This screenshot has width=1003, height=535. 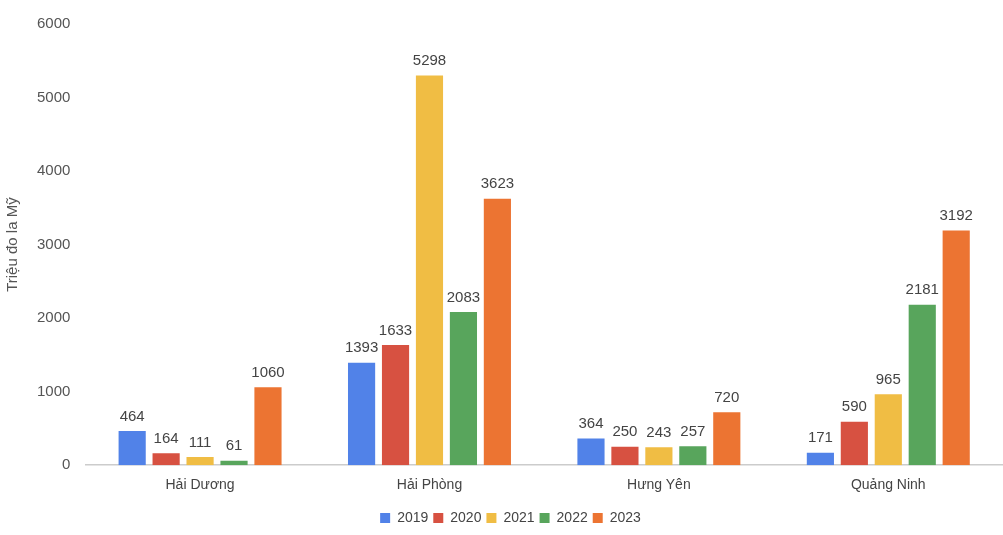 What do you see at coordinates (625, 516) in the screenshot?
I see `legend-label: 2023` at bounding box center [625, 516].